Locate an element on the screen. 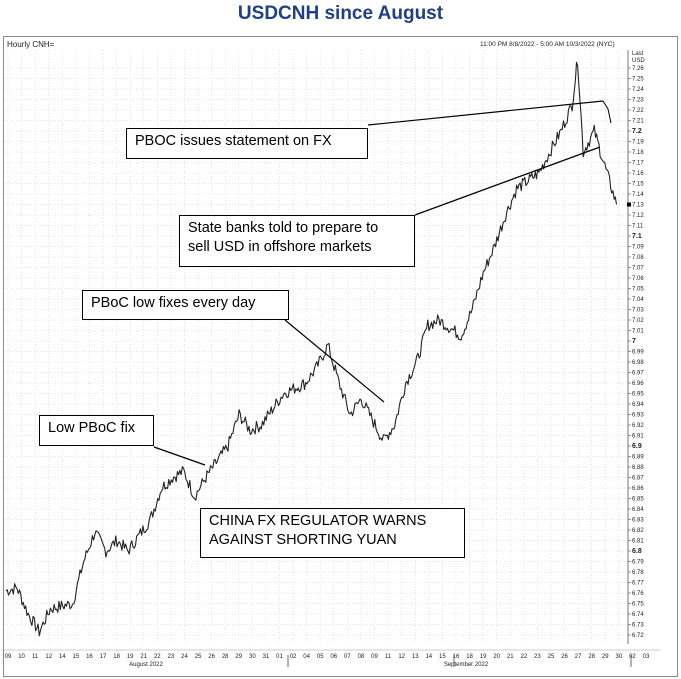 This screenshot has width=681, height=679. y-tick-label: 7.06 is located at coordinates (638, 279).